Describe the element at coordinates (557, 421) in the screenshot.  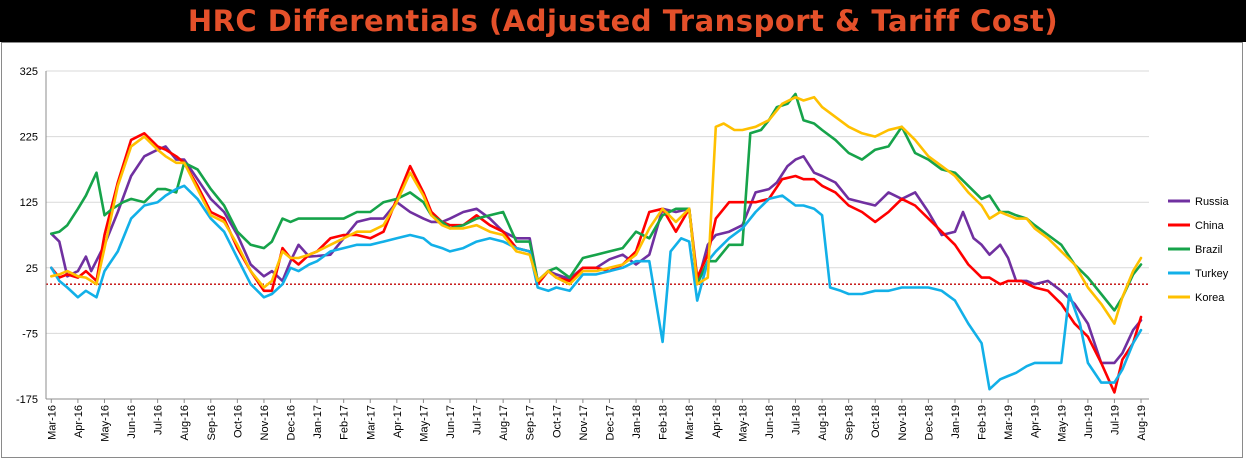
I see `x-tick-label: Oct-17` at that location.